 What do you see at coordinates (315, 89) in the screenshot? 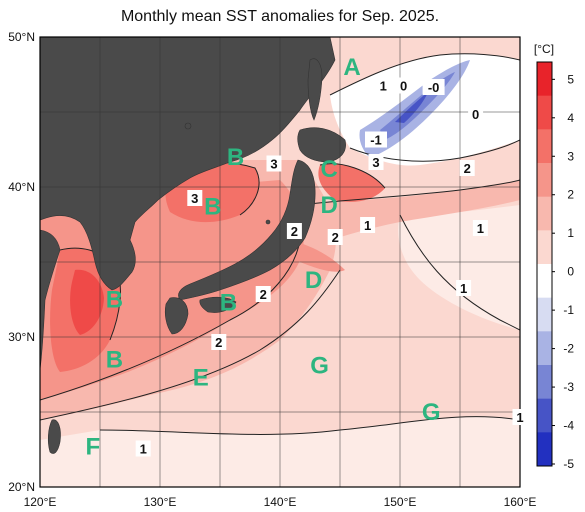
I see `land-sakhalin` at bounding box center [315, 89].